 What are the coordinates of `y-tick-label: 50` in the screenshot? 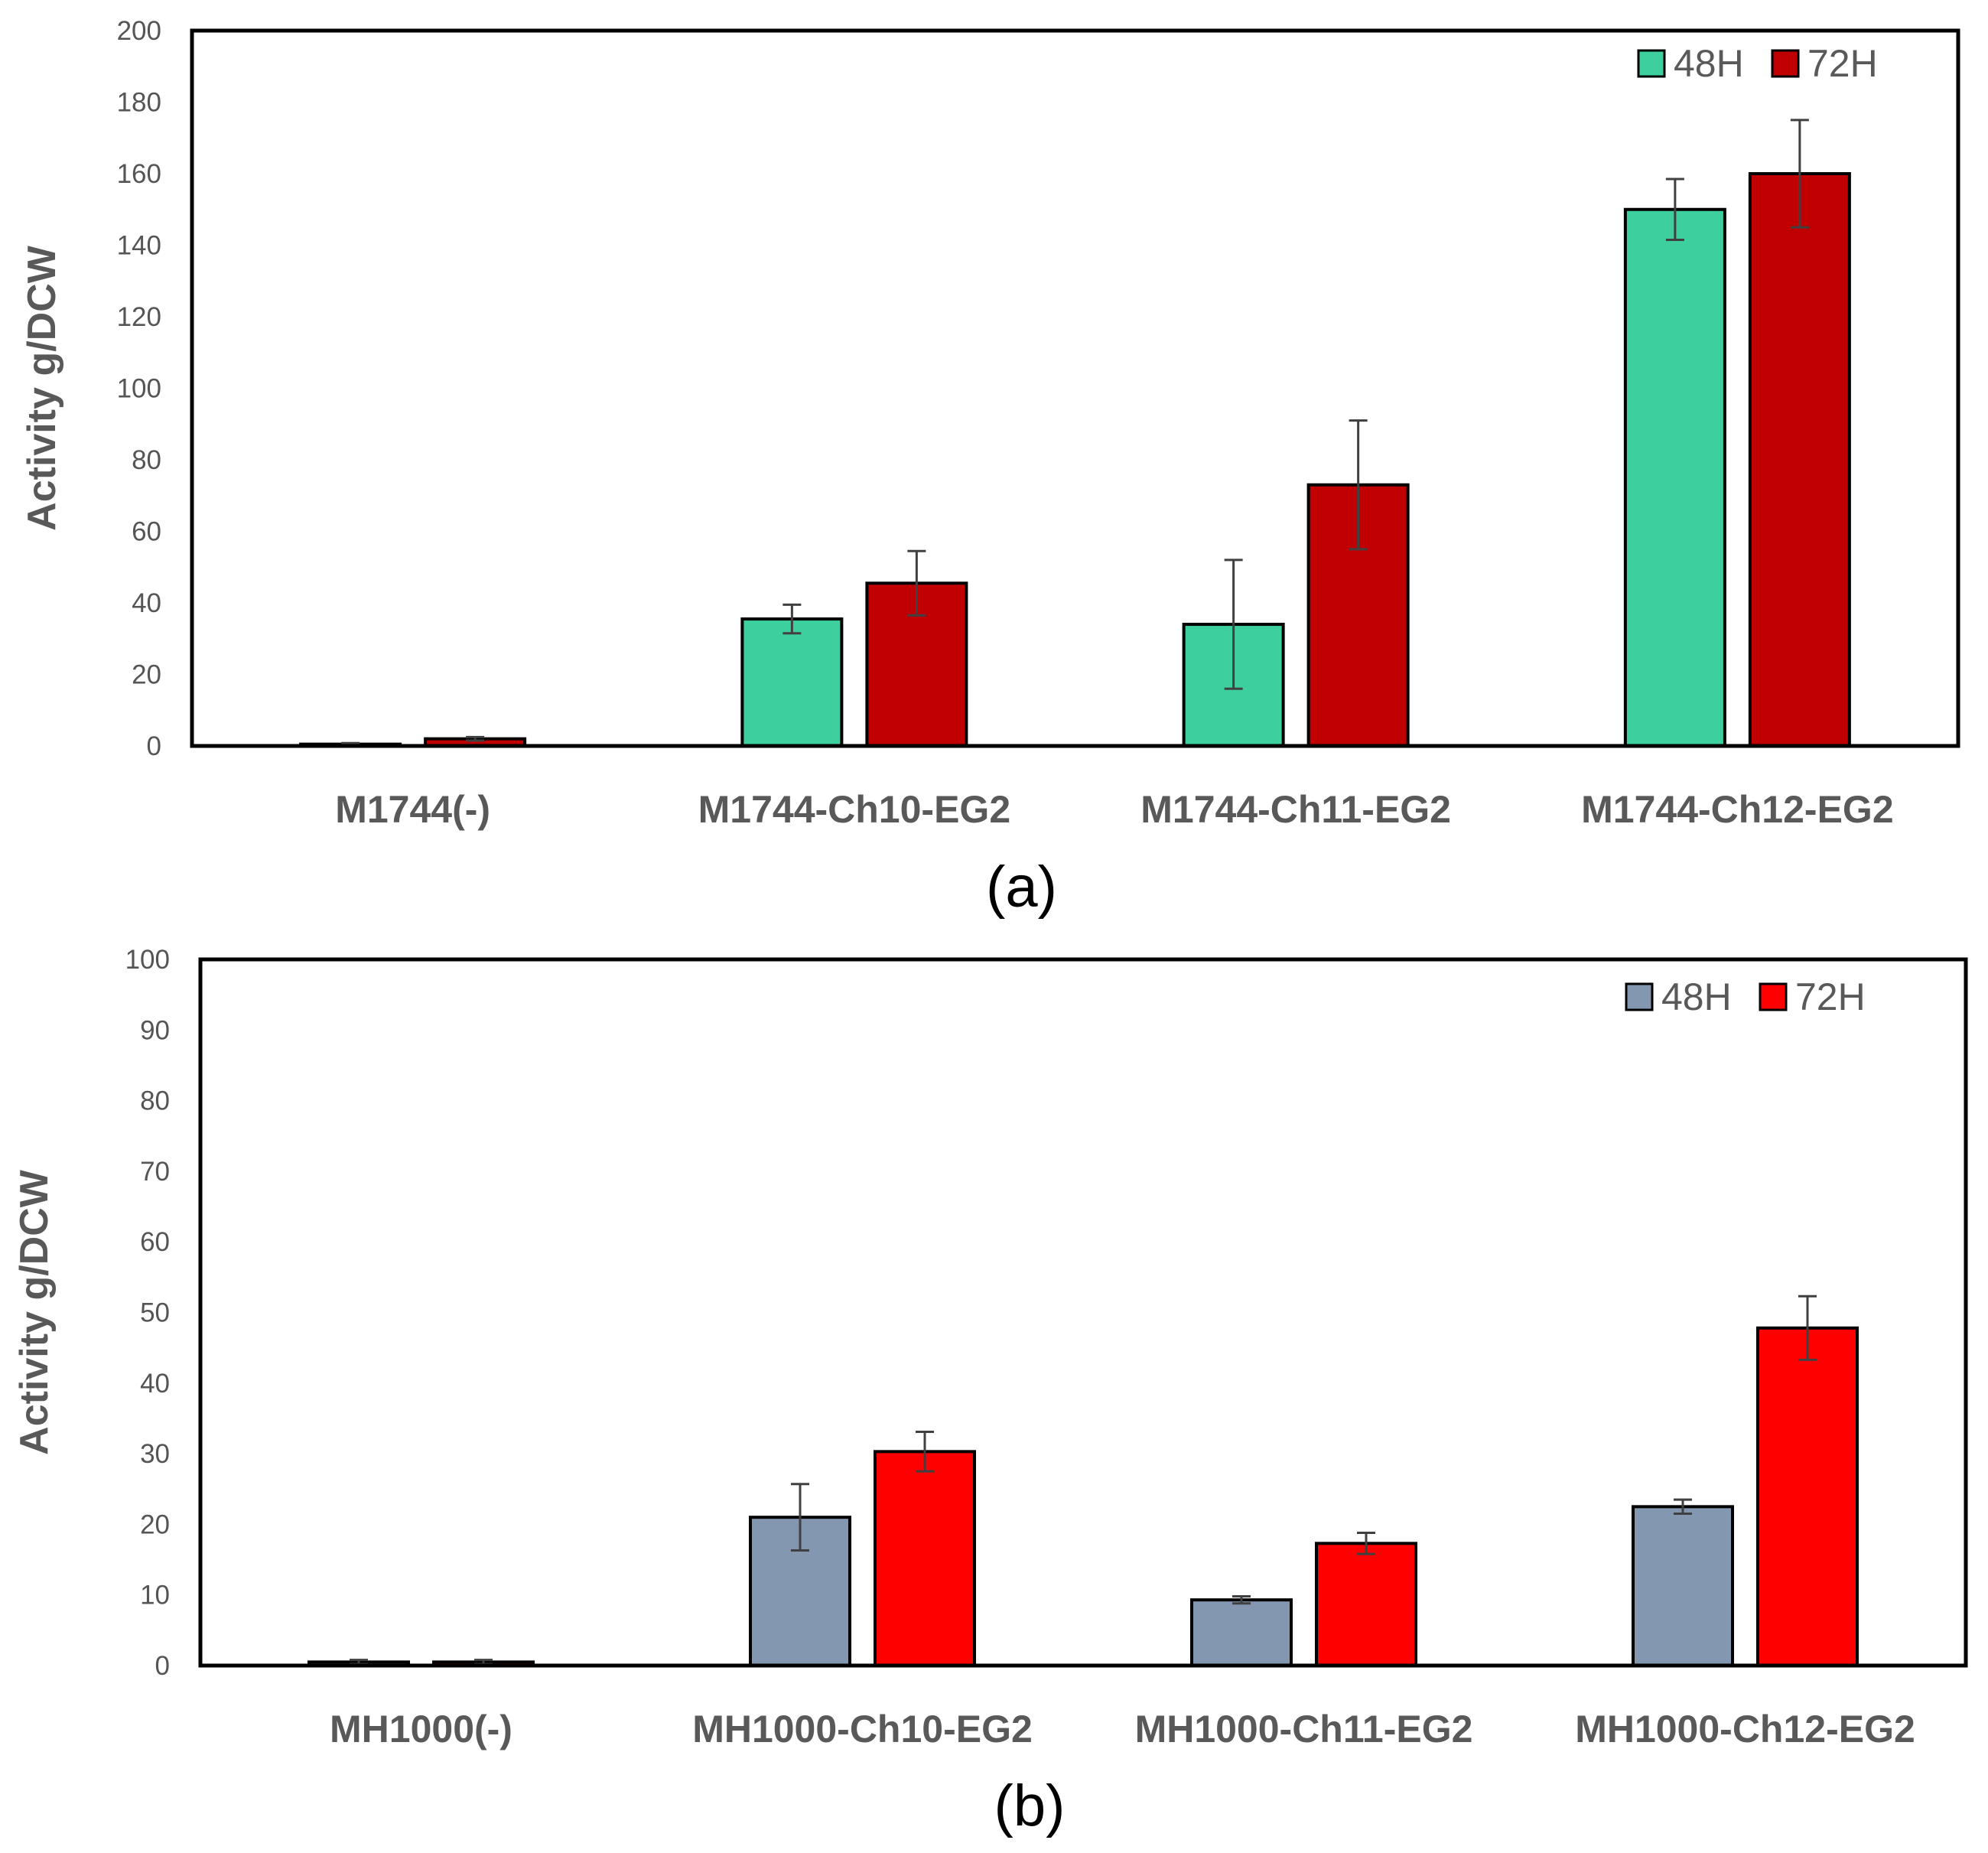 It's located at (155, 1313).